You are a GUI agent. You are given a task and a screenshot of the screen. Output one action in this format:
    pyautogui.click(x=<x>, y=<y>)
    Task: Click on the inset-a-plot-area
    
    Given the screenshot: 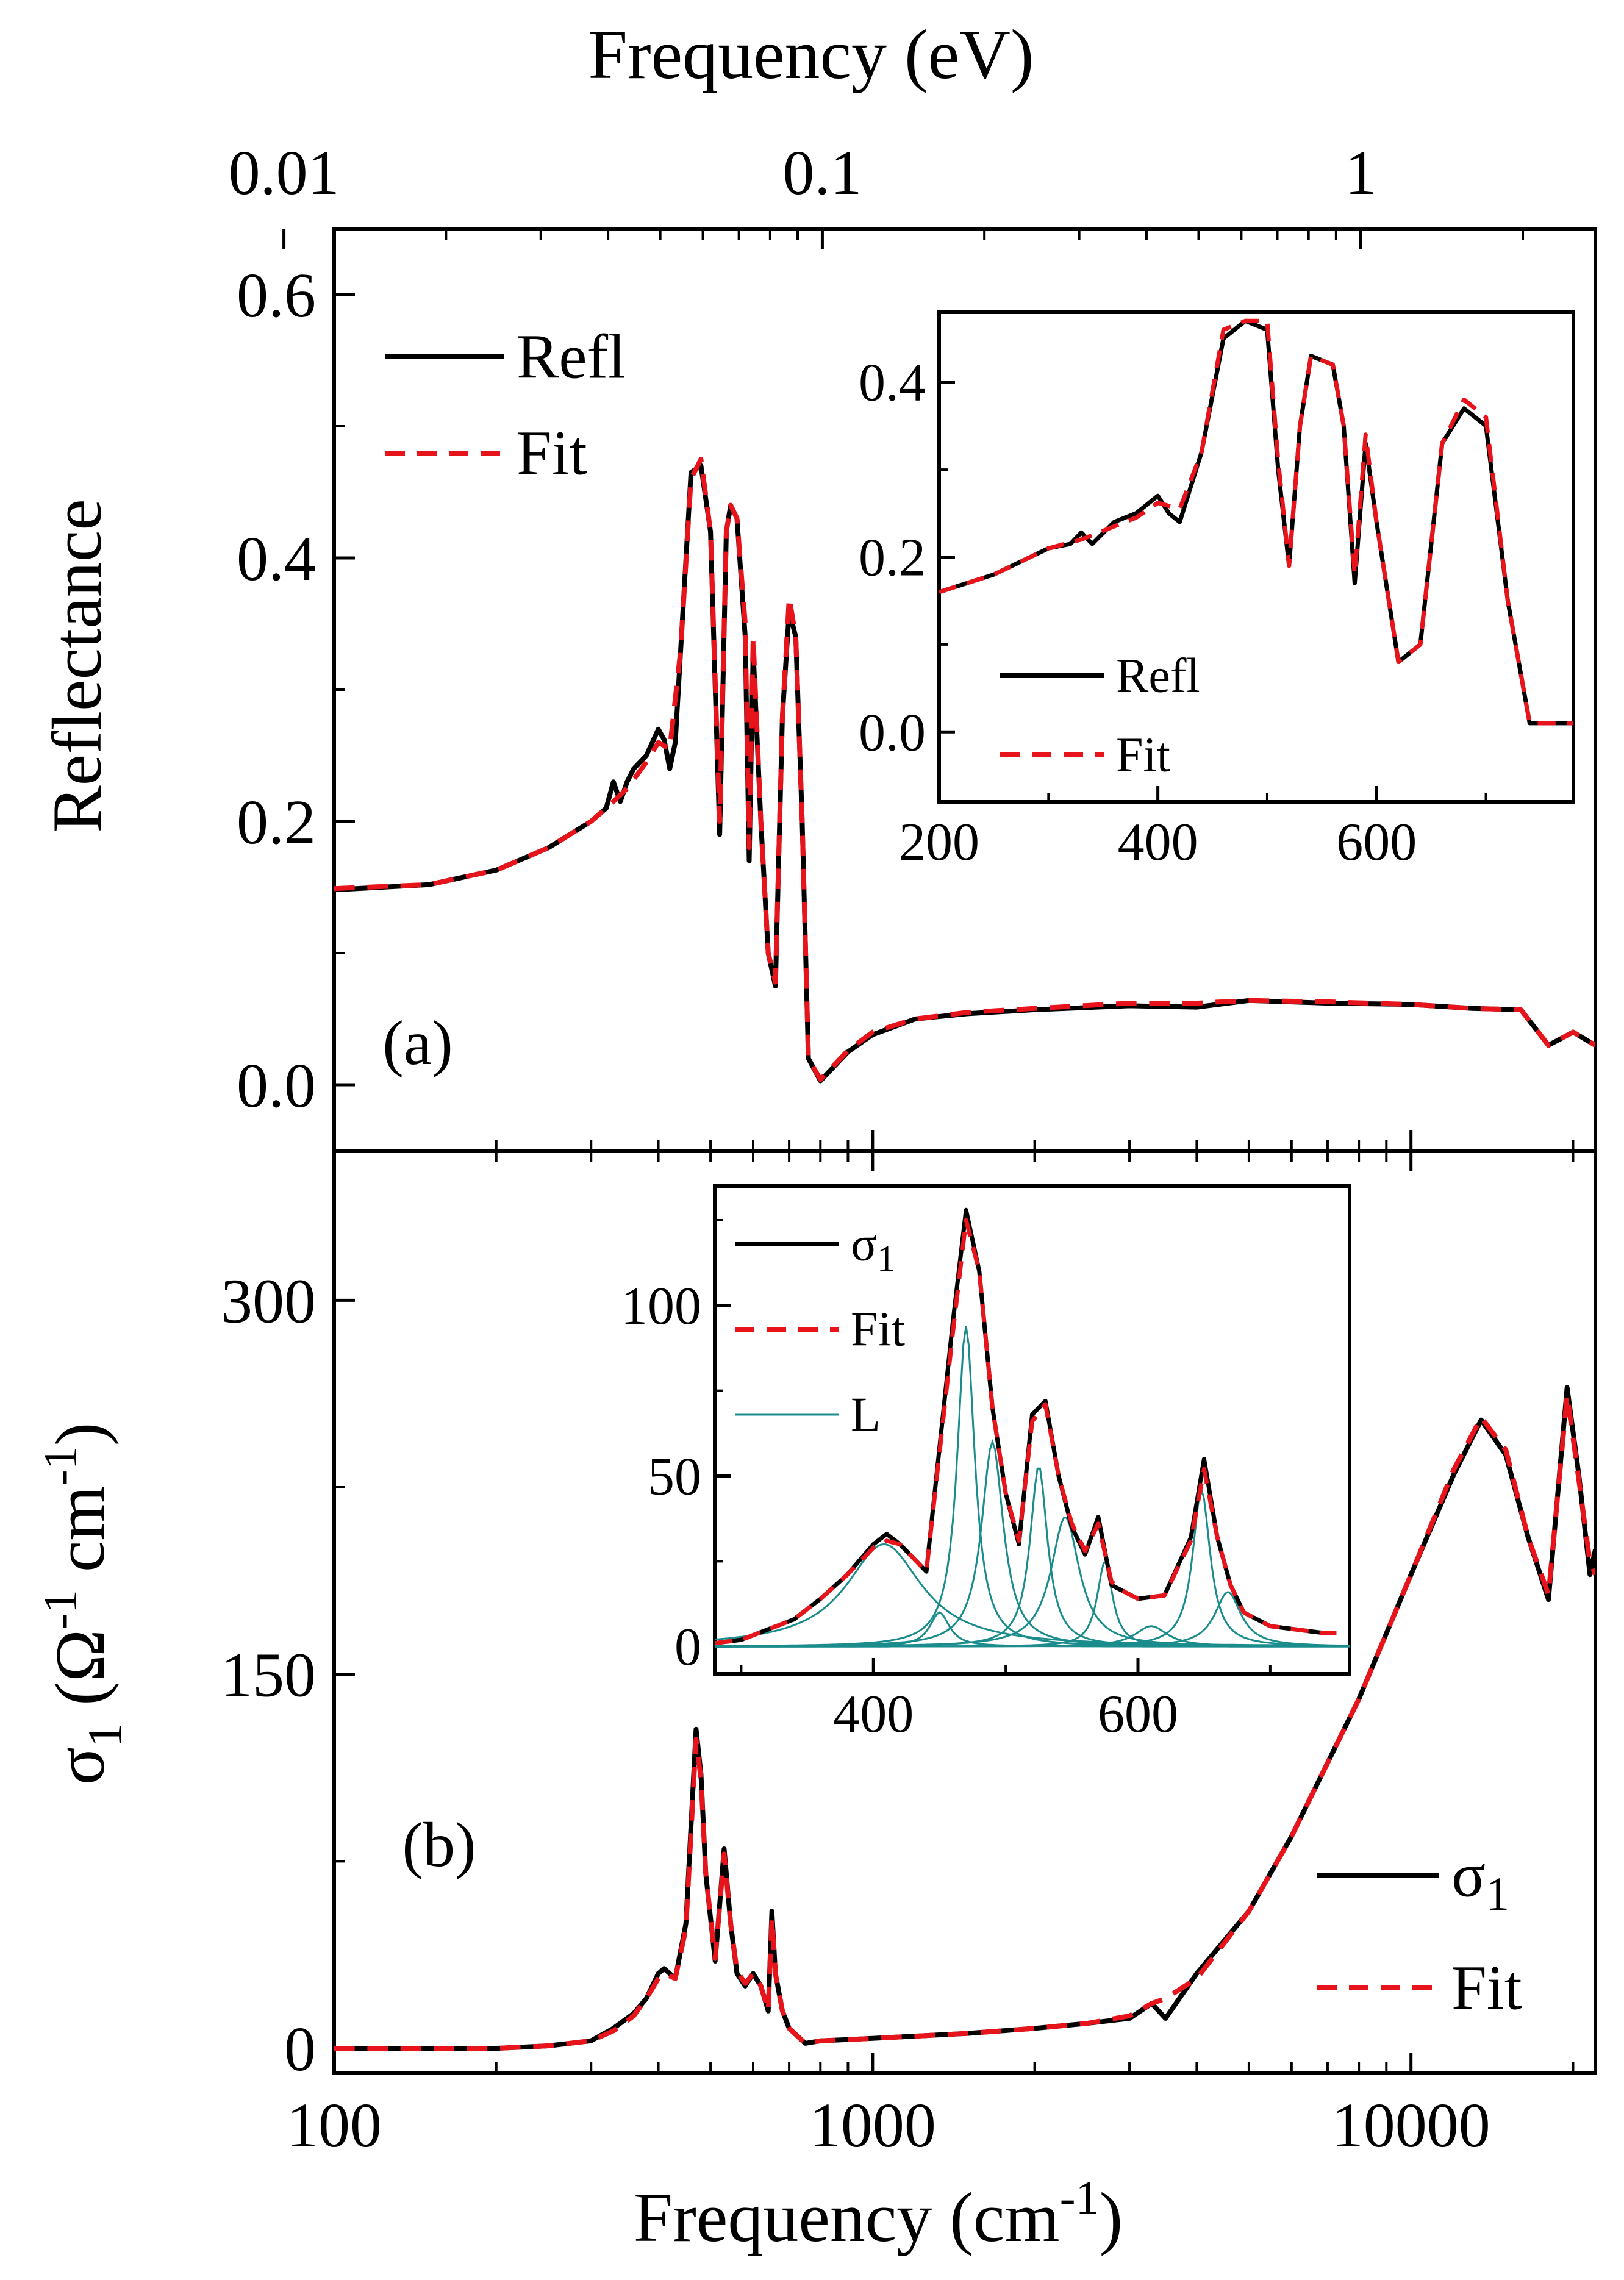 What is the action you would take?
    pyautogui.click(x=1256, y=522)
    